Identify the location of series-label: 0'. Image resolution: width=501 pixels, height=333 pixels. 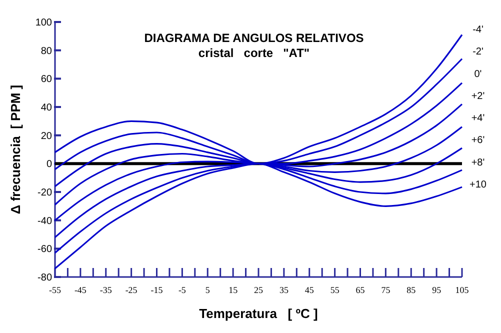
(478, 74).